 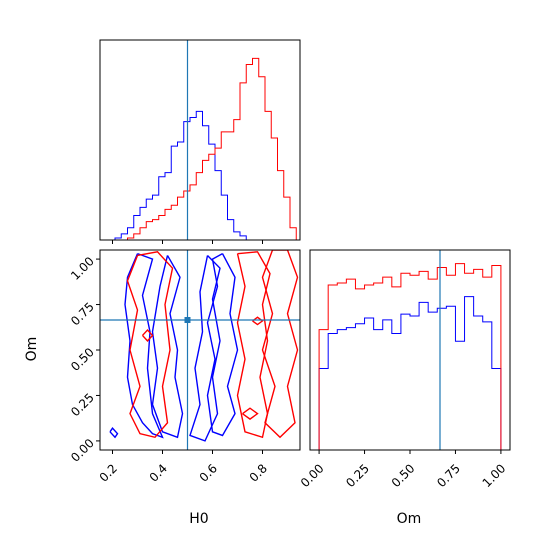 I want to click on h0-hist-series-red, so click(x=212, y=148).